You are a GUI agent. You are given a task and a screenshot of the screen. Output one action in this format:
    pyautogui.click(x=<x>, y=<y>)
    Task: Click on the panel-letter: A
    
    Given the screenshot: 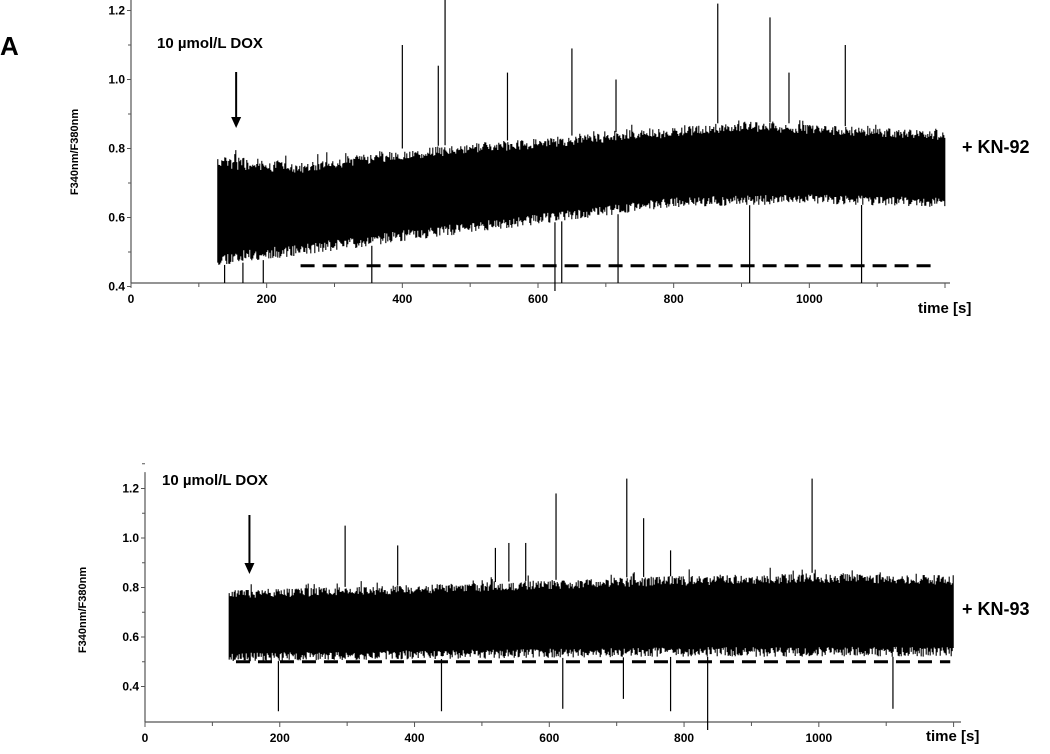 What is the action you would take?
    pyautogui.click(x=9, y=46)
    